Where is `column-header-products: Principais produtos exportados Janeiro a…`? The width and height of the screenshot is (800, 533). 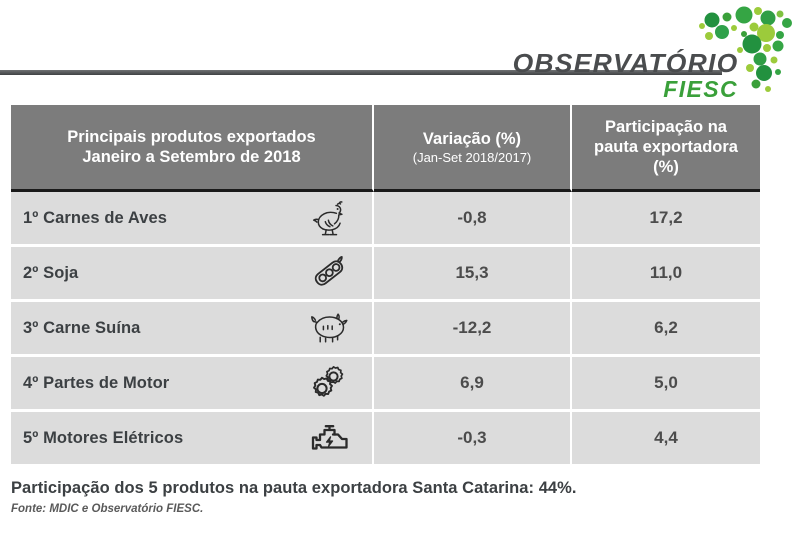
column-header-products: Principais produtos exportados Janeiro a… is located at coordinates (192, 148).